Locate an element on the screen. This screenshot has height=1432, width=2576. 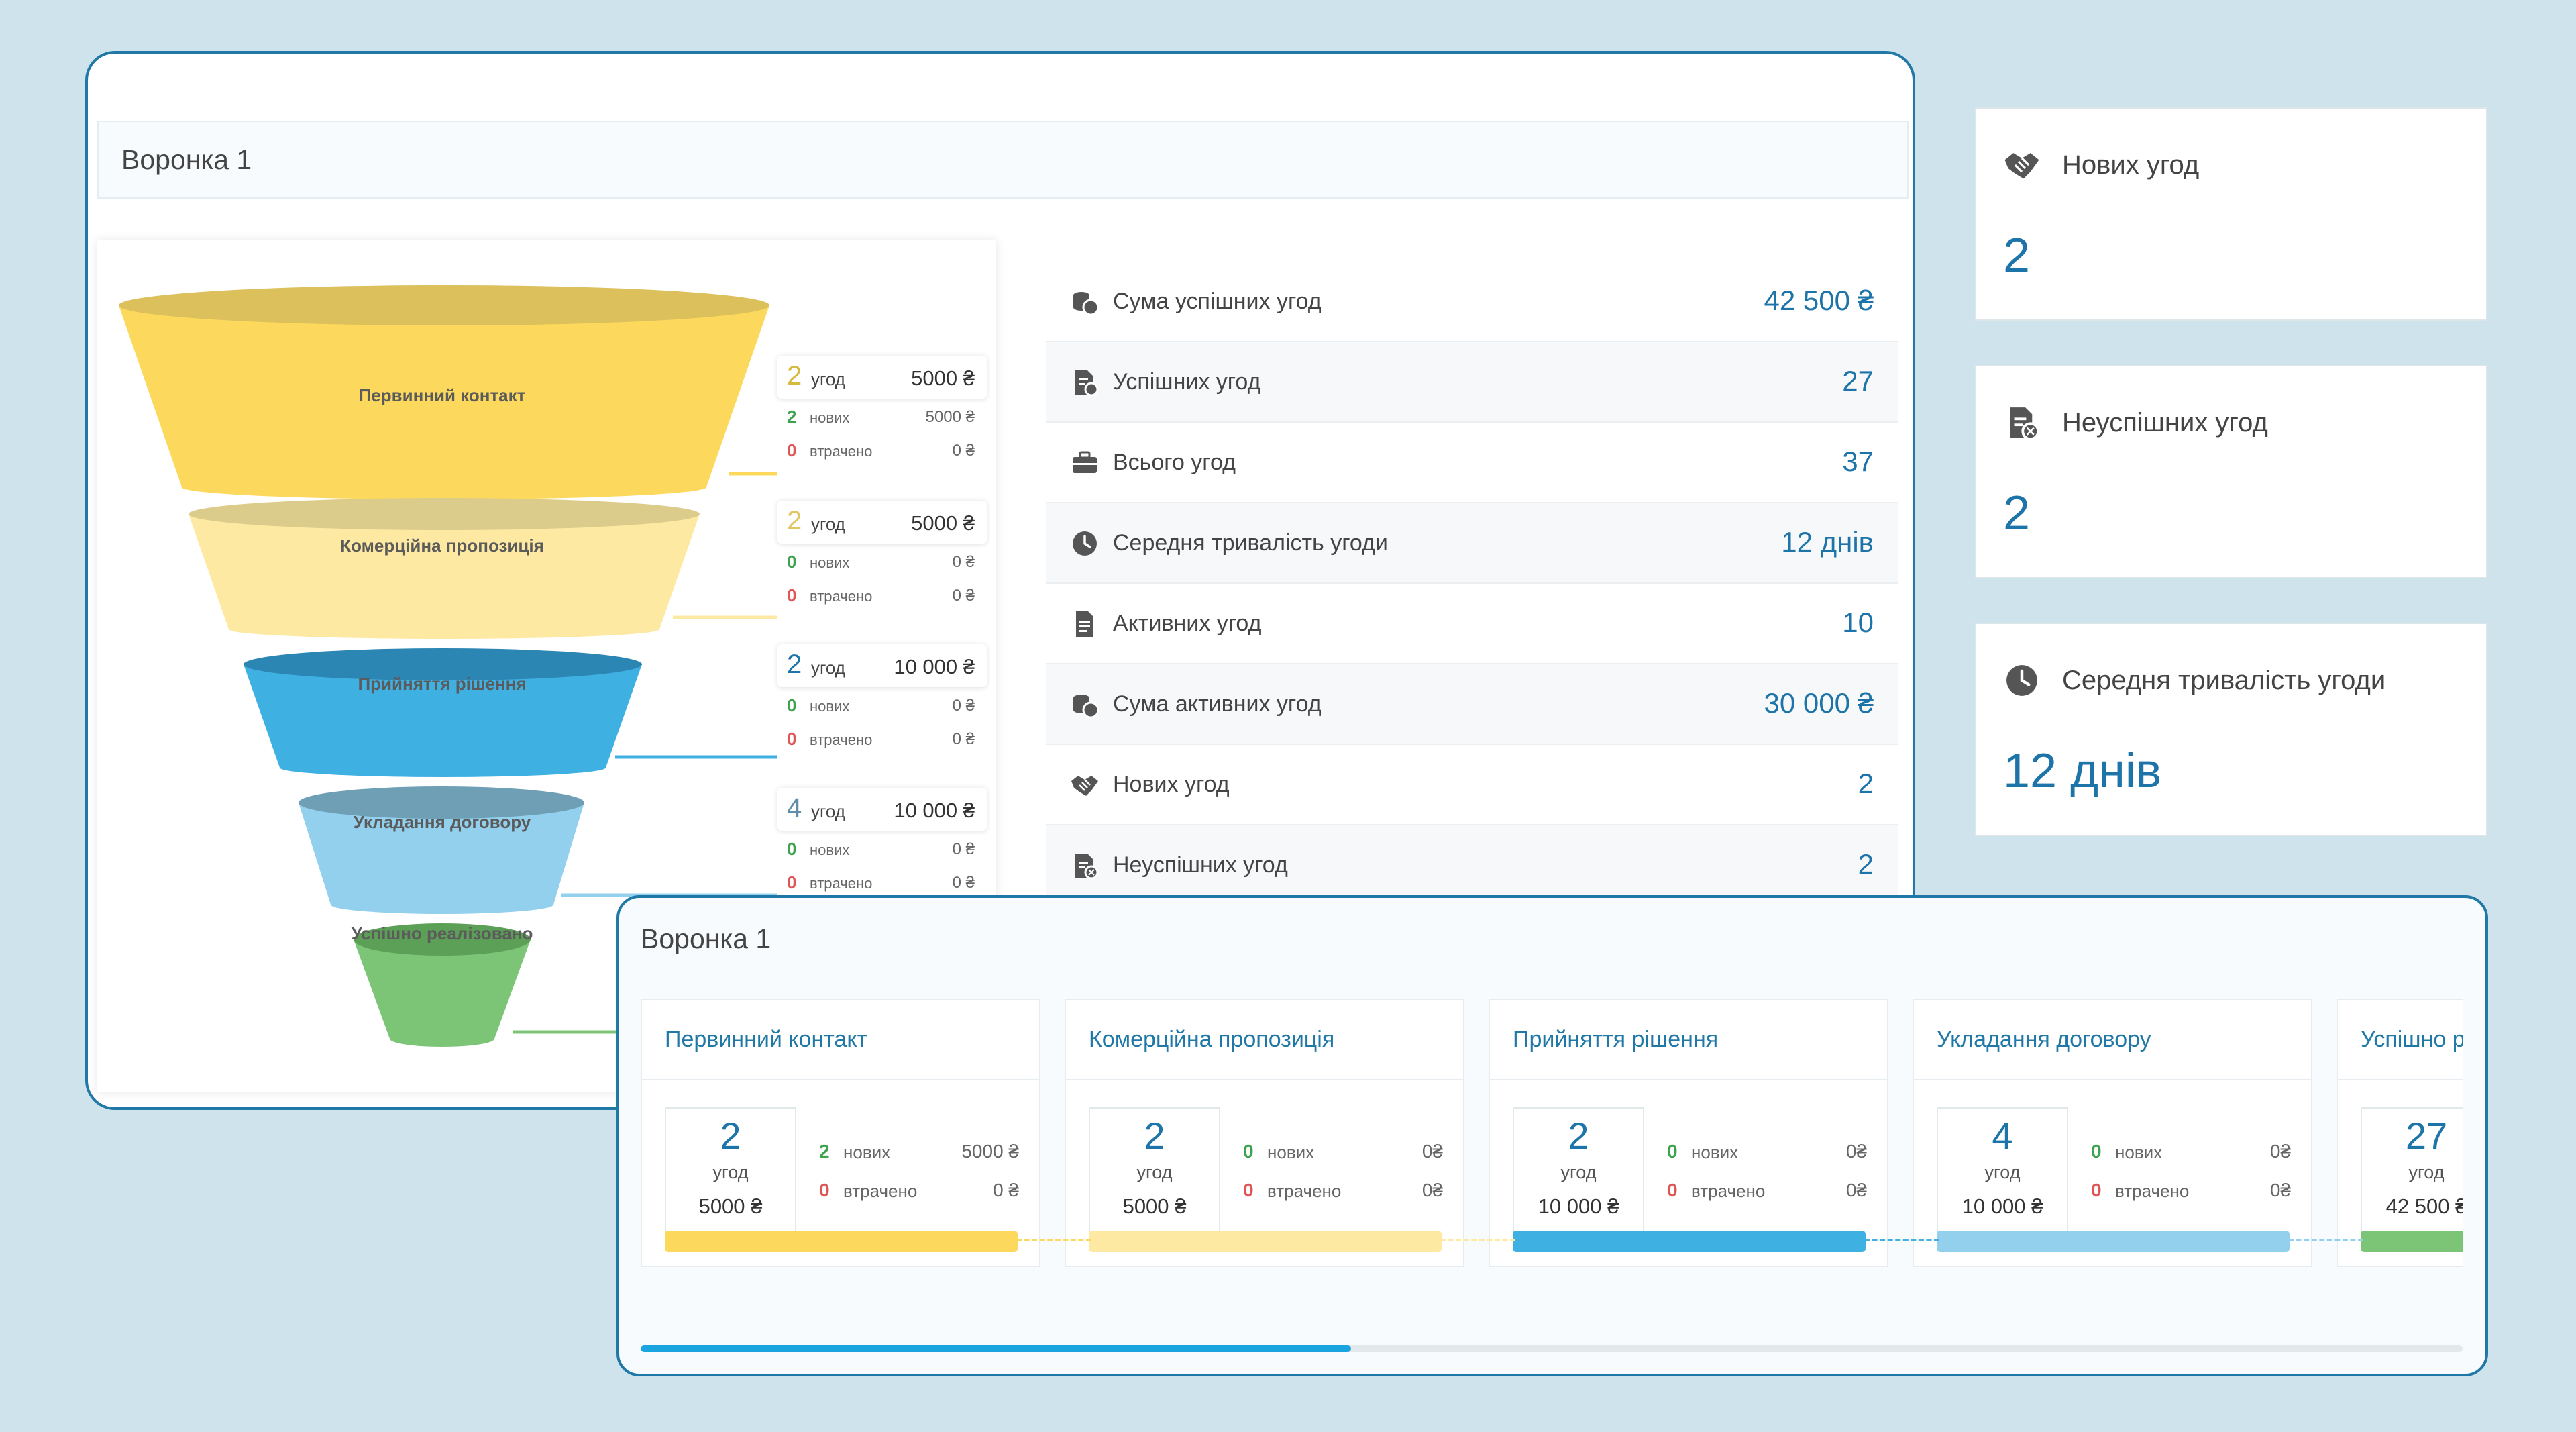
stat-row: Всього угод 37 is located at coordinates (1472, 463).